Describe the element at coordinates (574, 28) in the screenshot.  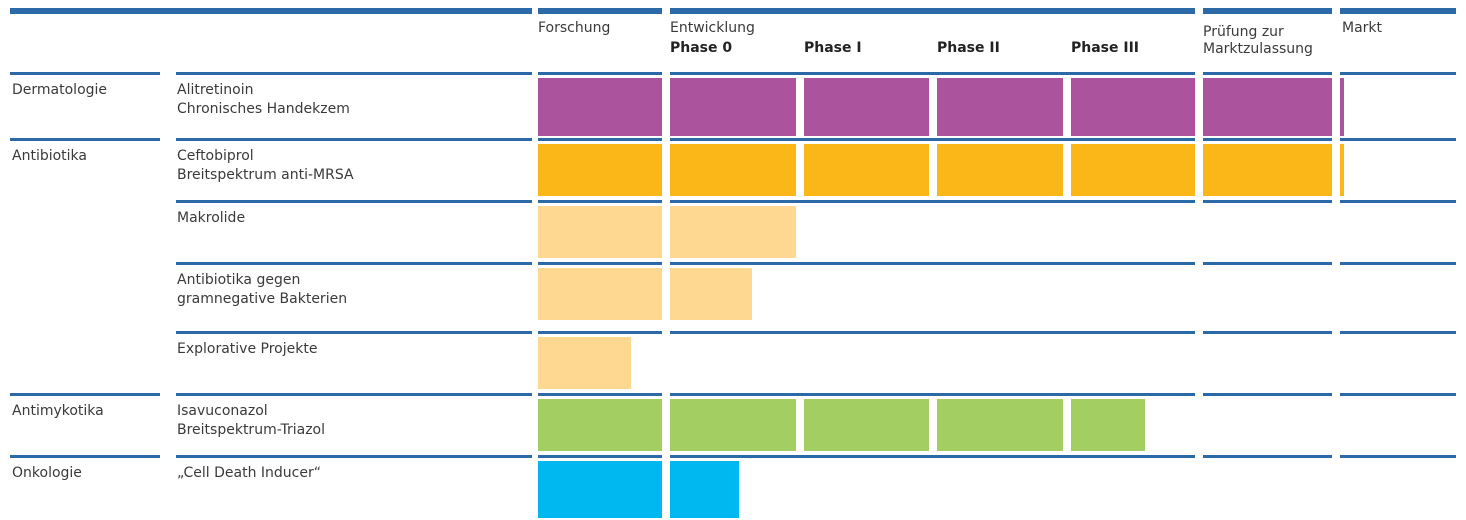
I see `stage-research-label: Forschung` at that location.